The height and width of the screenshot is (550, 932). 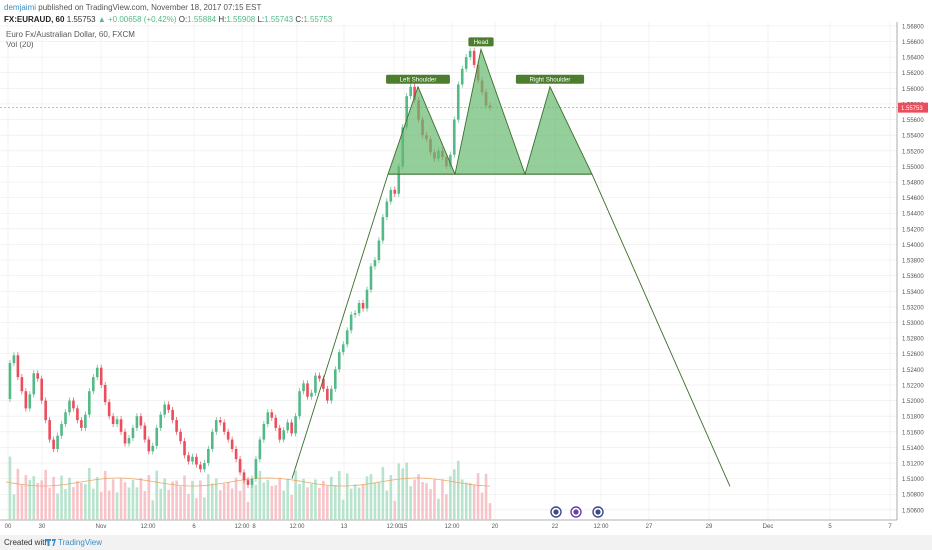 I want to click on y-tick-label: 1.50800, so click(x=913, y=496).